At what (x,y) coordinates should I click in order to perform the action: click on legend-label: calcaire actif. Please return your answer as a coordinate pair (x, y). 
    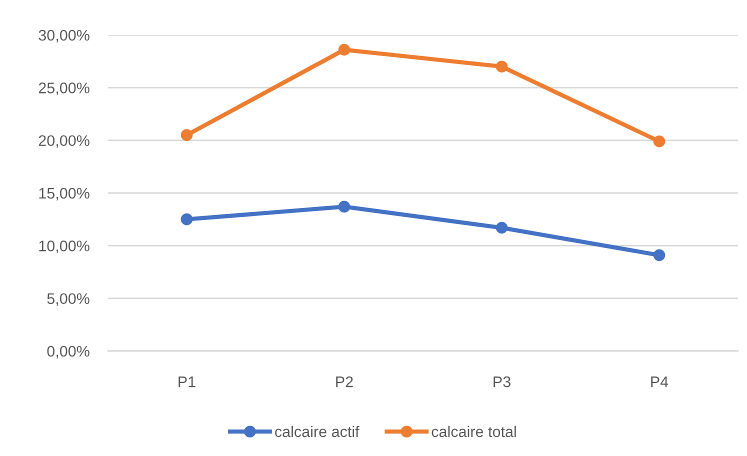
    Looking at the image, I should click on (317, 432).